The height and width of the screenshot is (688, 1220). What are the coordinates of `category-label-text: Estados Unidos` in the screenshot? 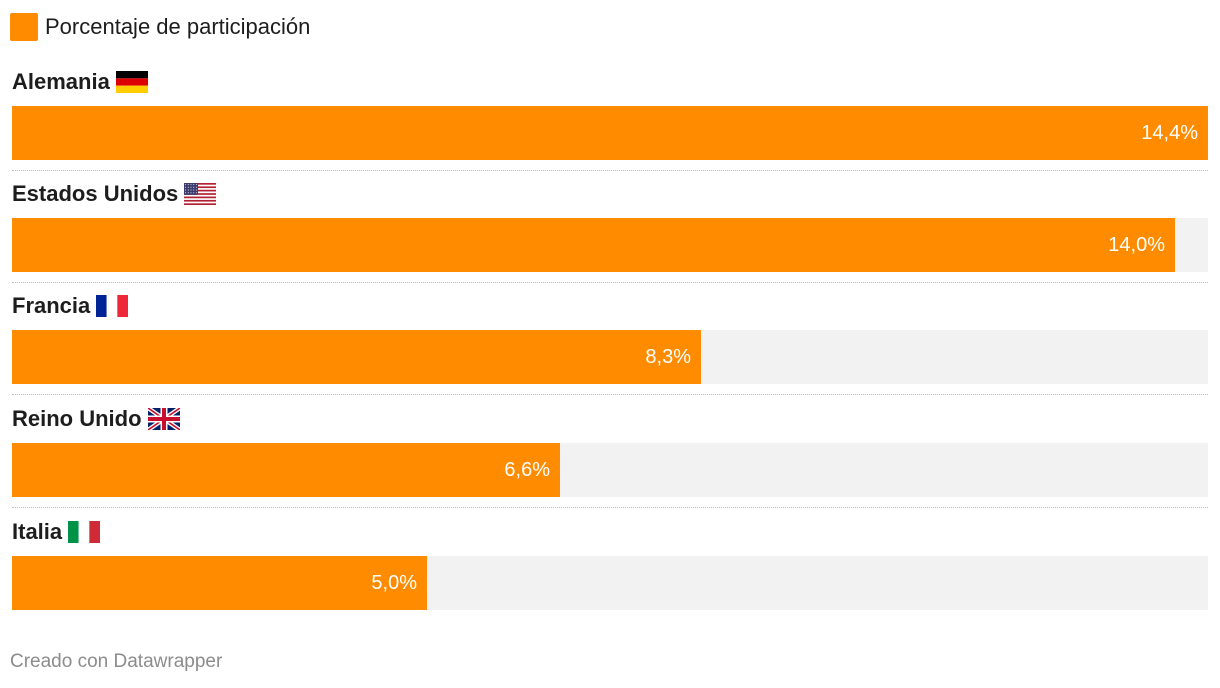 It's located at (95, 193).